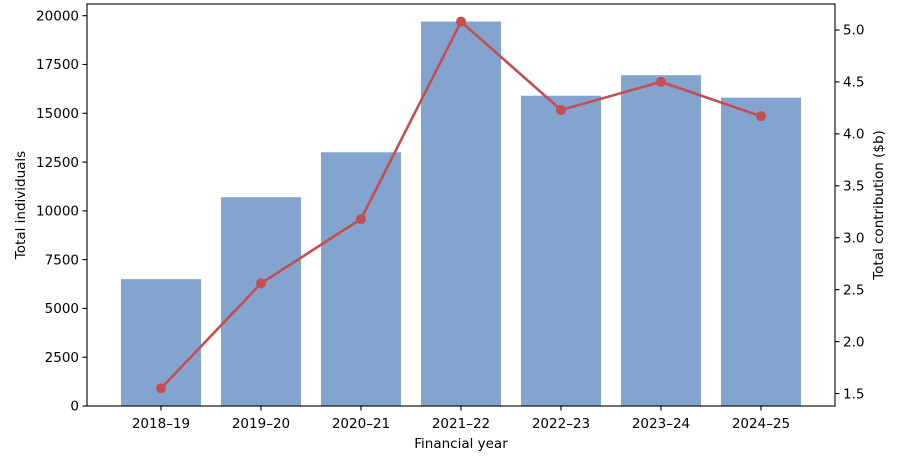  Describe the element at coordinates (561, 250) in the screenshot. I see `bar-2022–23` at that location.